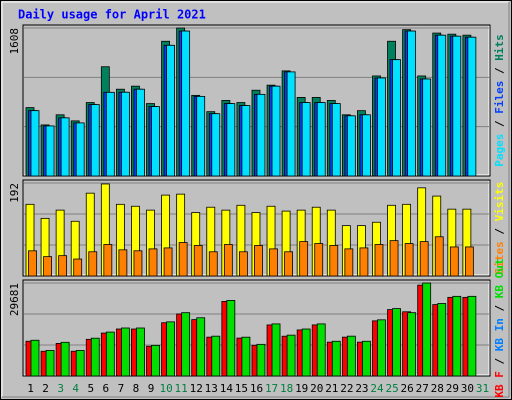 The width and height of the screenshot is (512, 400). I want to click on legend-entry: Visits, so click(499, 202).